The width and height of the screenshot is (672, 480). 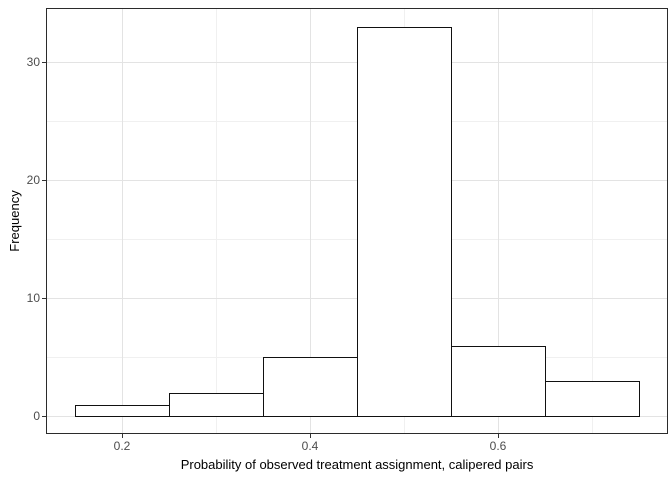 What do you see at coordinates (14, 221) in the screenshot?
I see `y-axis-title: Frequency` at bounding box center [14, 221].